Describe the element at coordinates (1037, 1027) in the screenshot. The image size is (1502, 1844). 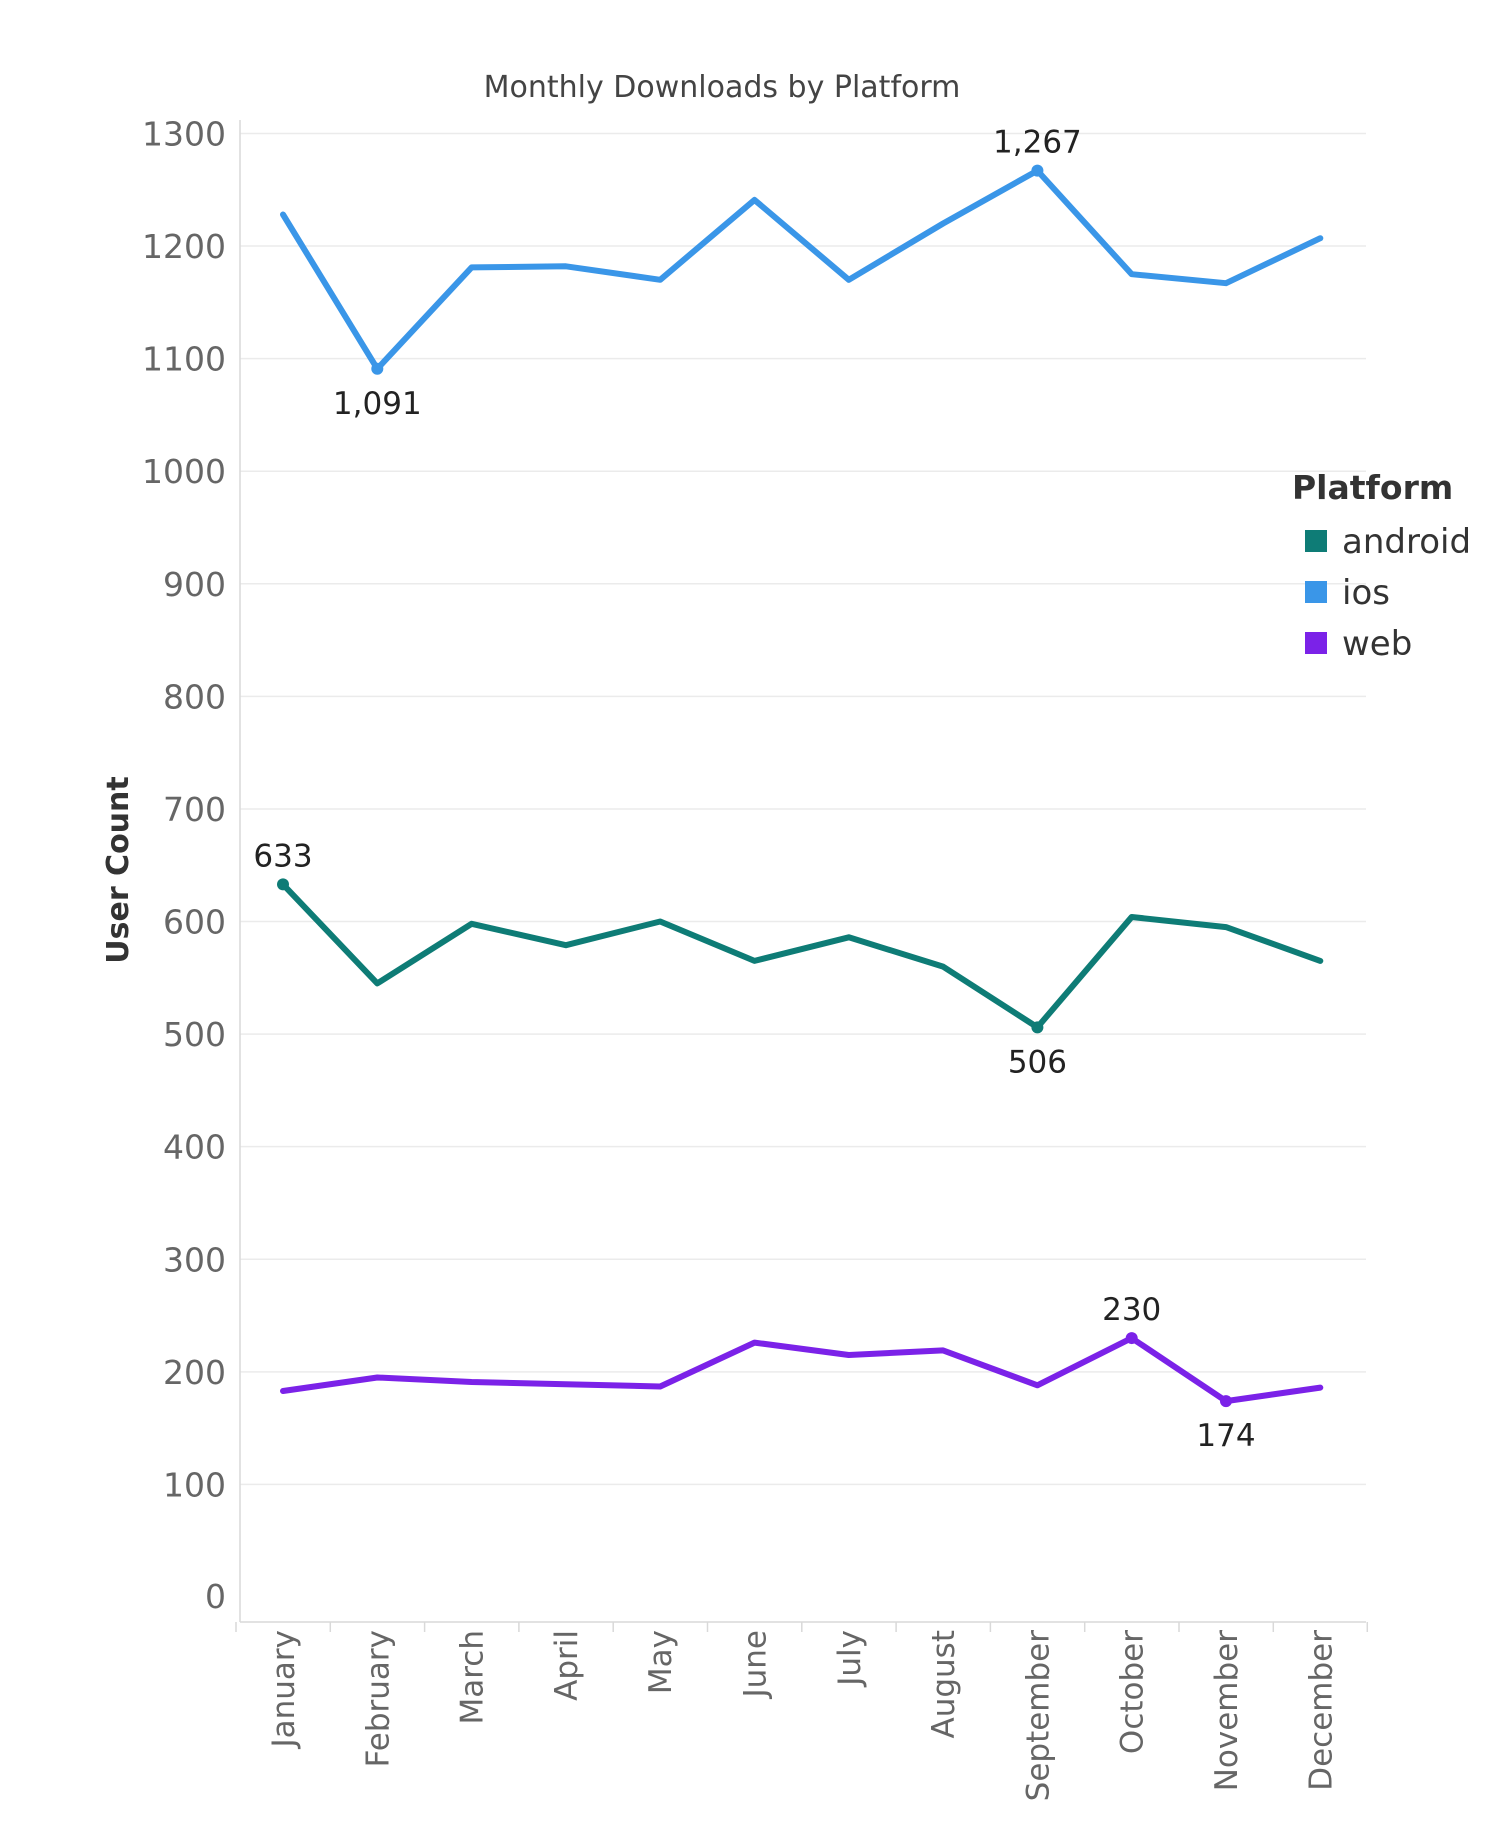
I see `data-point-android-september` at that location.